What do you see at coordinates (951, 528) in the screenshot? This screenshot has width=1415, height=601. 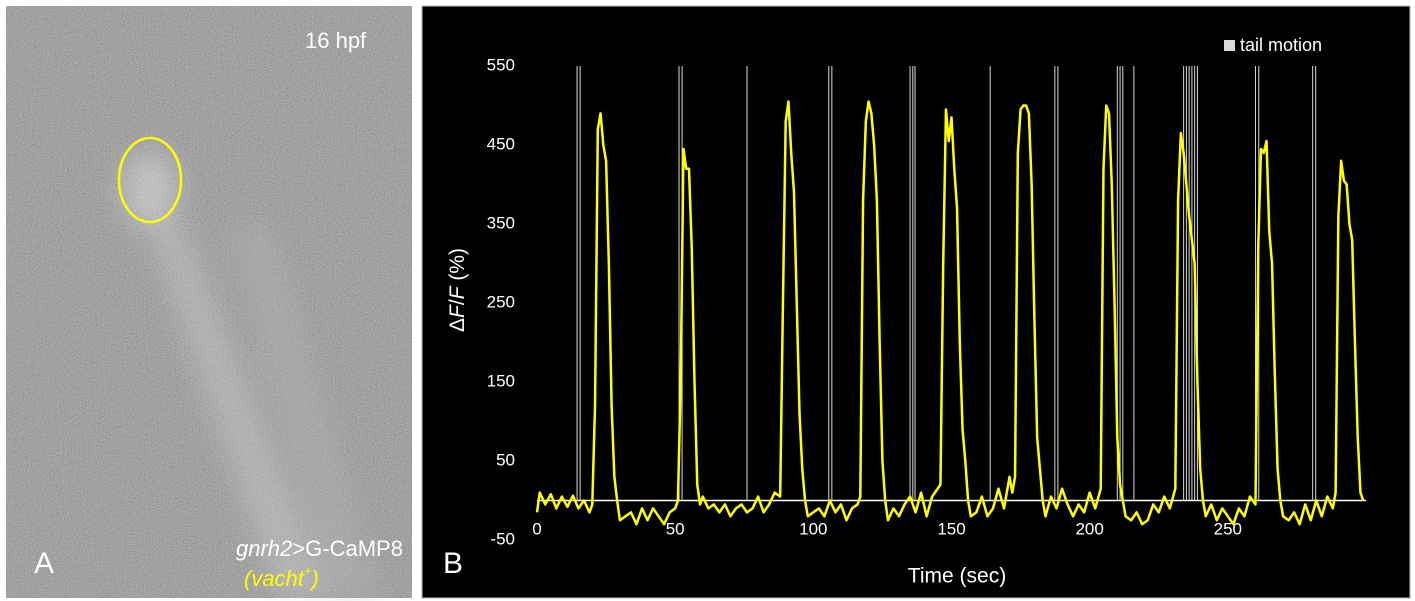 I see `x-tick-label: 150` at bounding box center [951, 528].